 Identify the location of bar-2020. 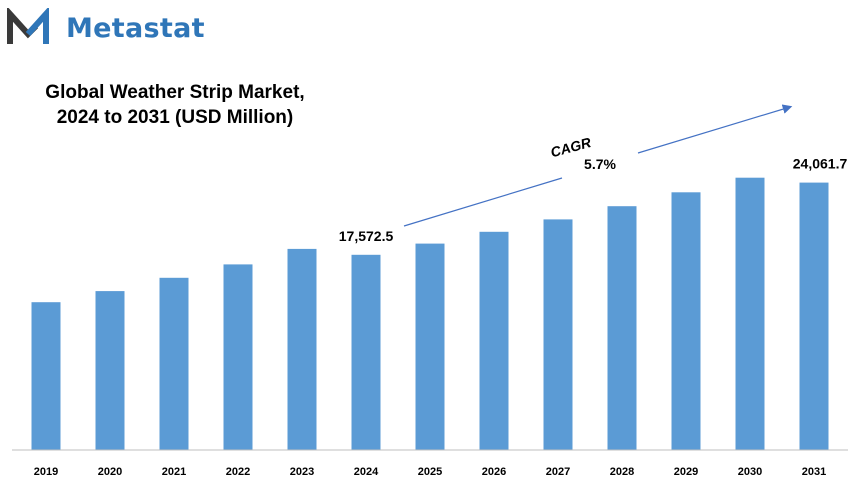
(110, 370).